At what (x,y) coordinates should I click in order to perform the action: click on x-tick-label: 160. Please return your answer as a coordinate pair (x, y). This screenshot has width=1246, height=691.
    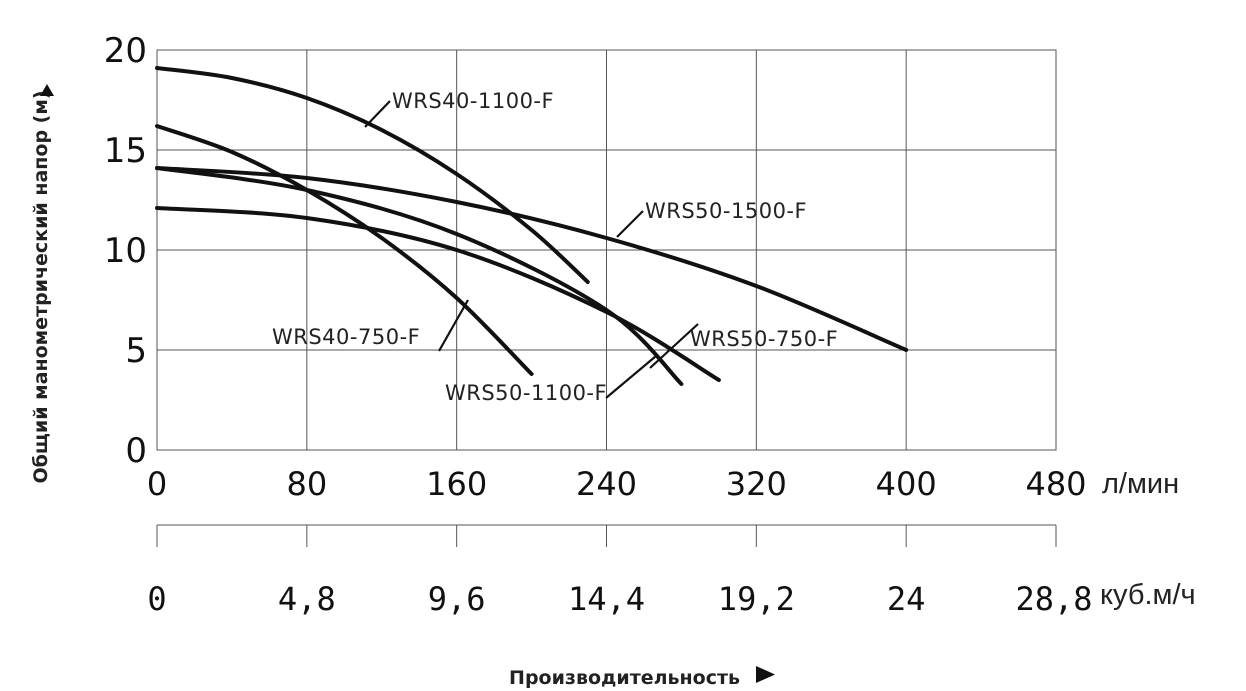
    Looking at the image, I should click on (456, 484).